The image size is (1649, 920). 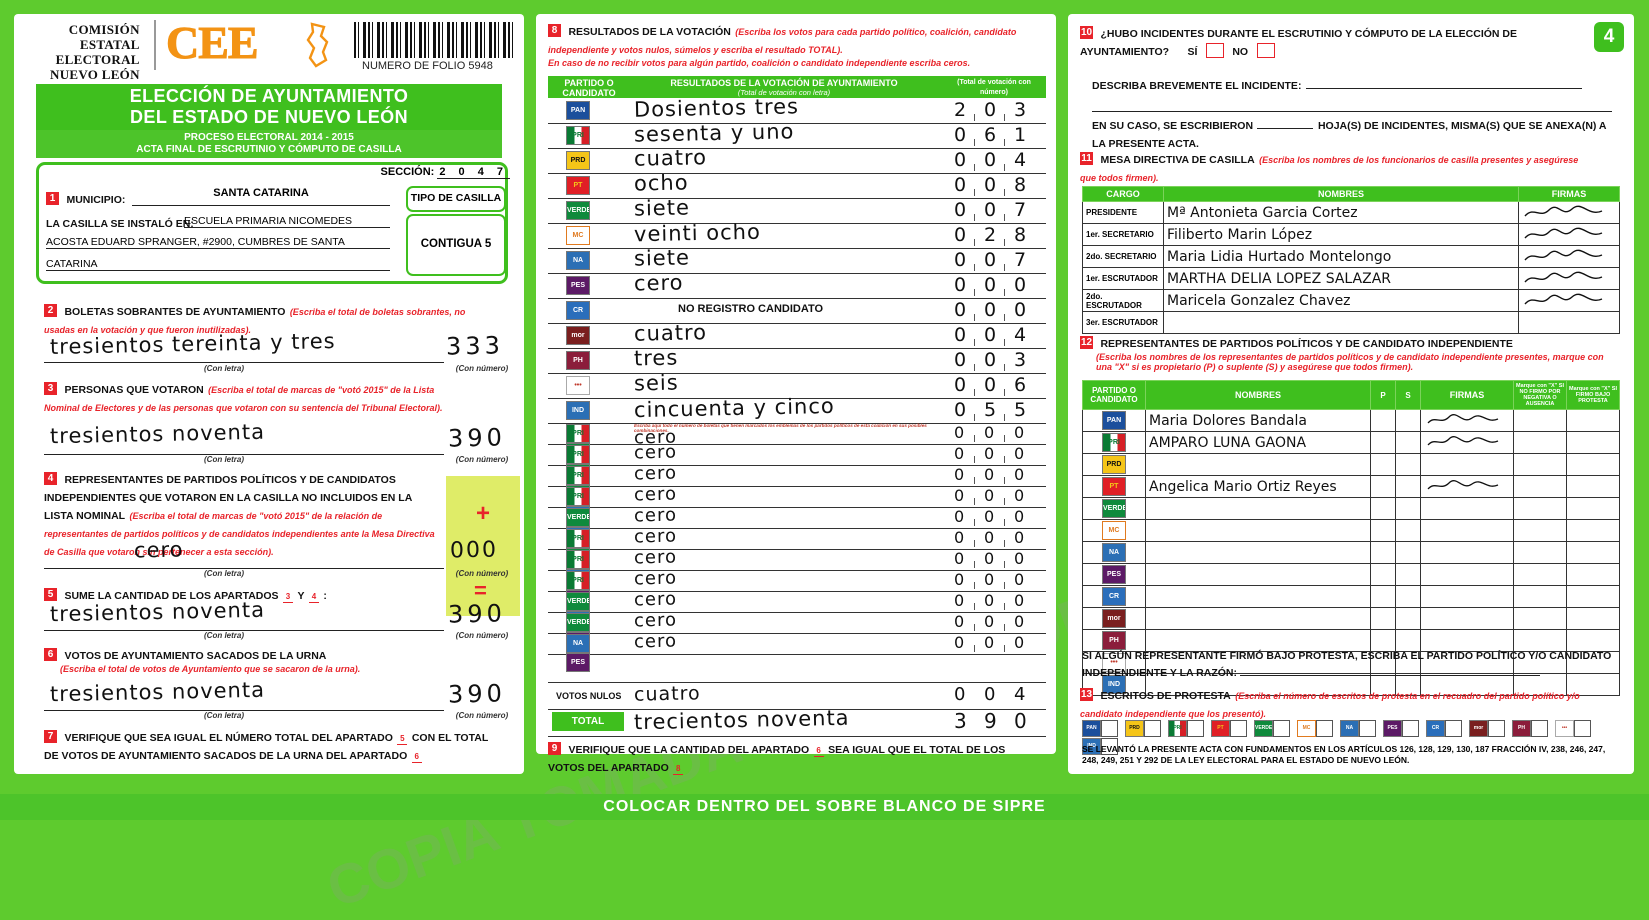 I want to click on section-5-numero: 390, so click(x=477, y=614).